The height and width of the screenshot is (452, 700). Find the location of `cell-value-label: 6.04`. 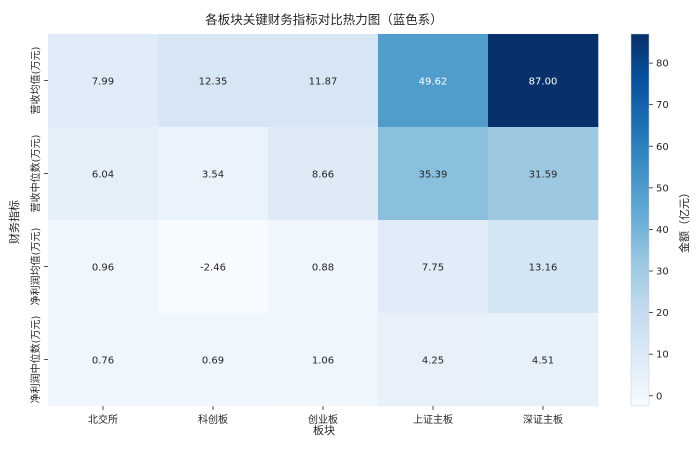

cell-value-label: 6.04 is located at coordinates (103, 175).